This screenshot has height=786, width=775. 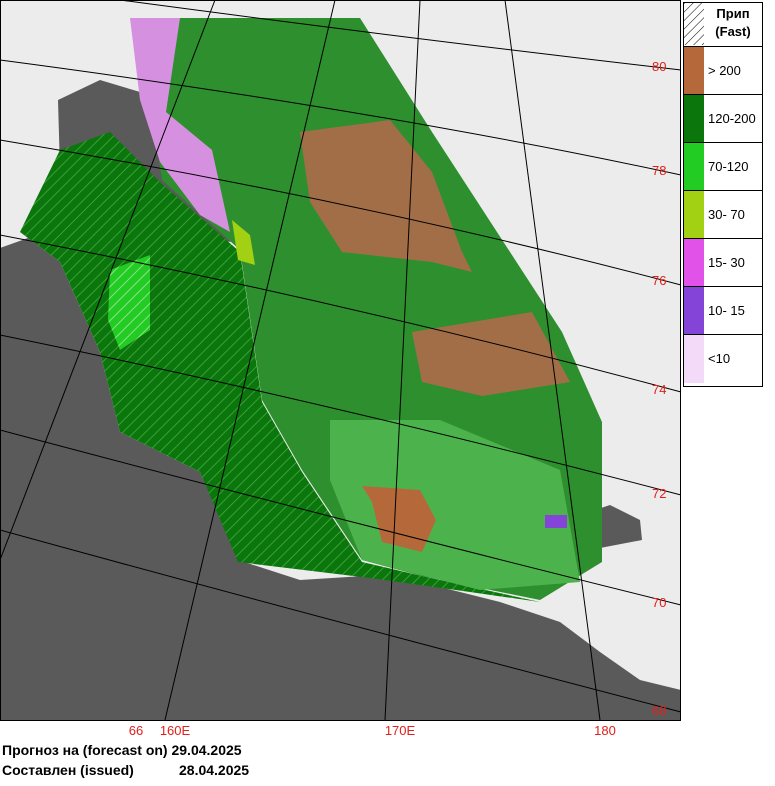 What do you see at coordinates (732, 118) in the screenshot?
I see `legend-label: 120-200` at bounding box center [732, 118].